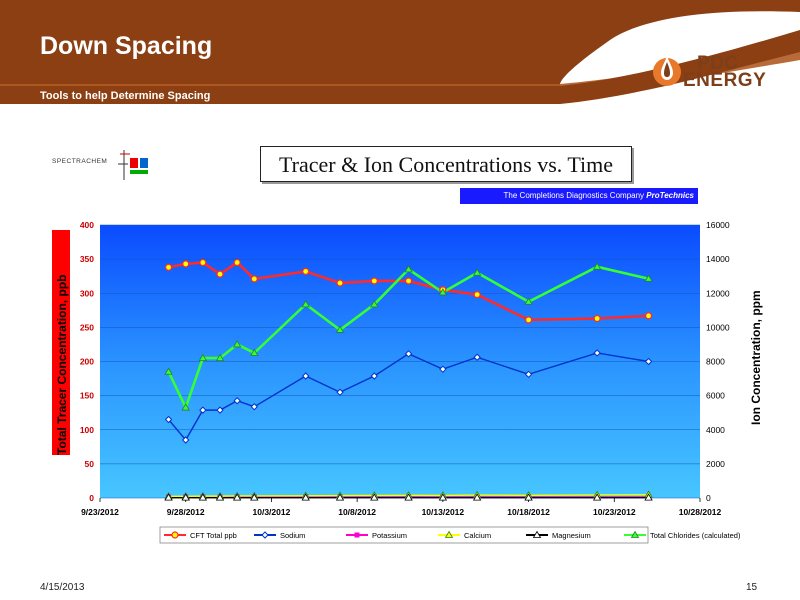 The height and width of the screenshot is (600, 800). I want to click on left-axis-label-bg, so click(61, 342).